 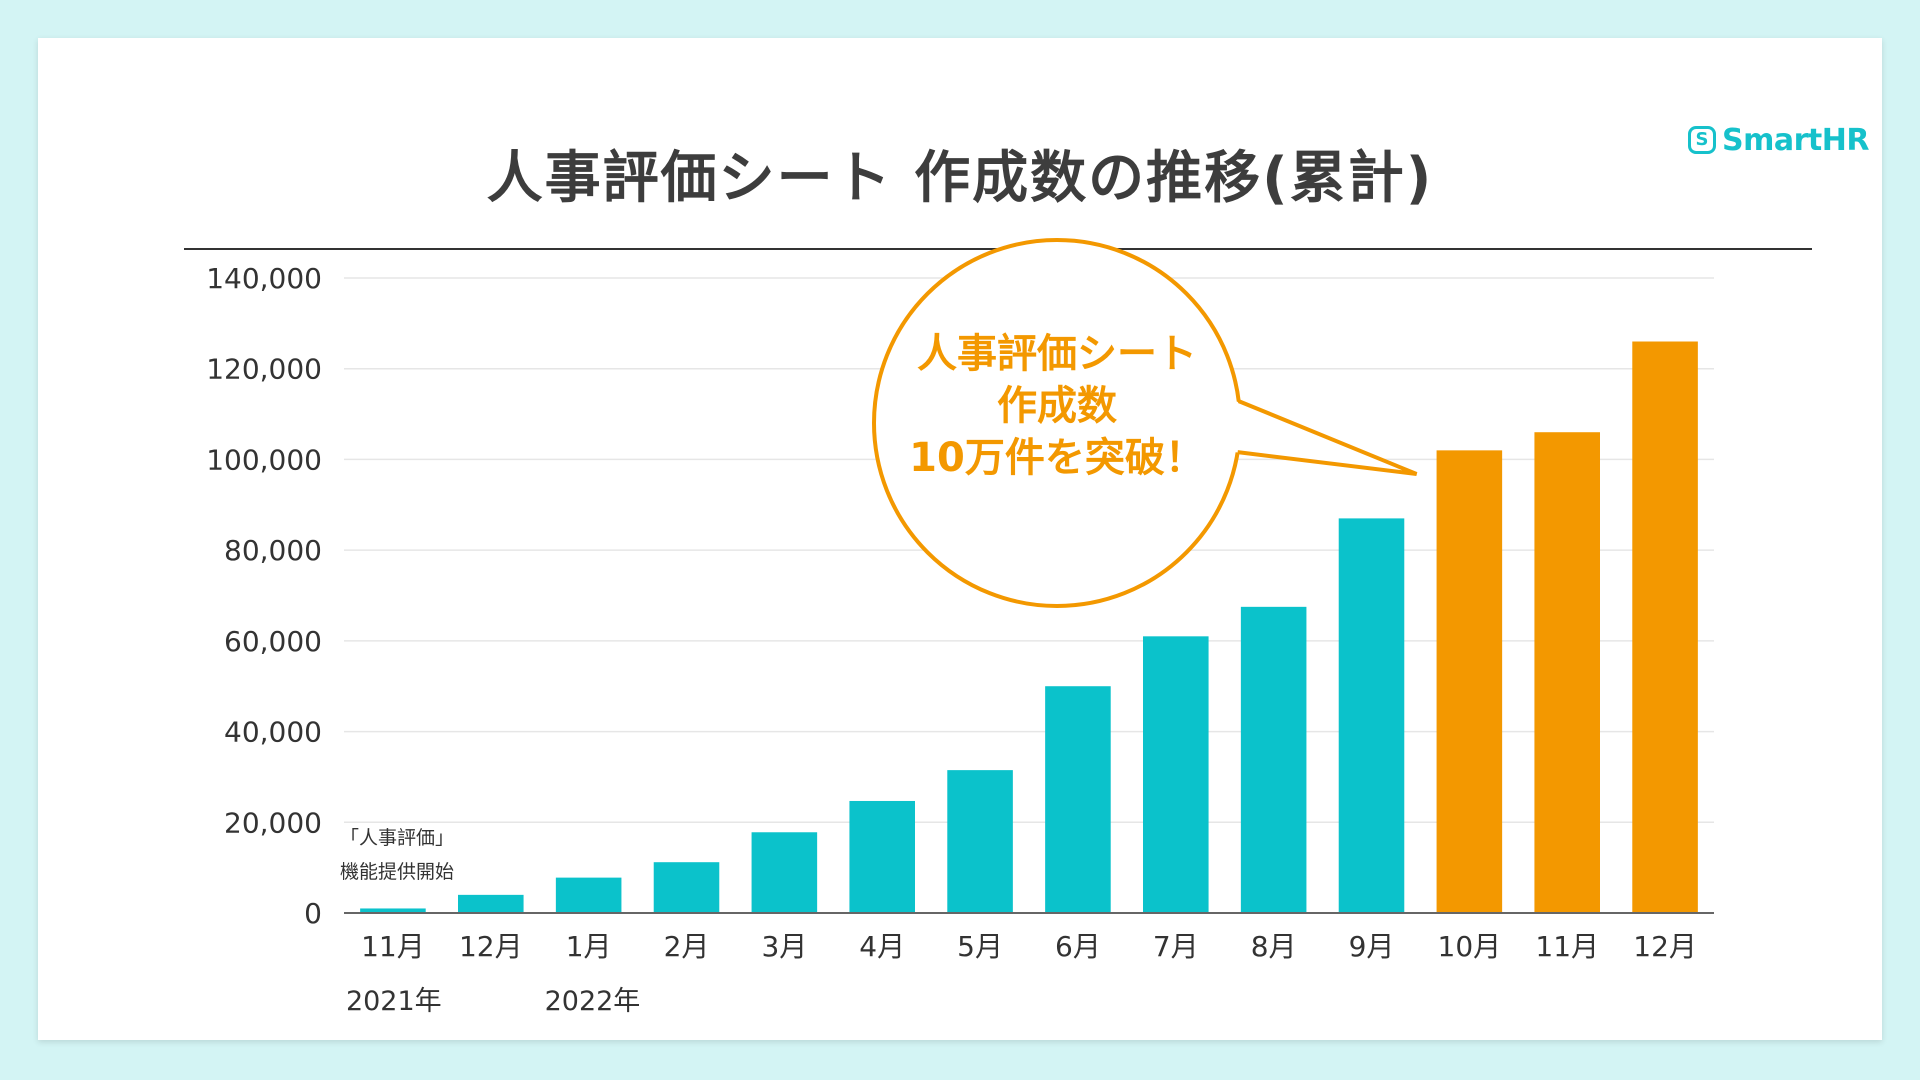 I want to click on smarthr-logo-text: SmartHR, so click(x=1795, y=140).